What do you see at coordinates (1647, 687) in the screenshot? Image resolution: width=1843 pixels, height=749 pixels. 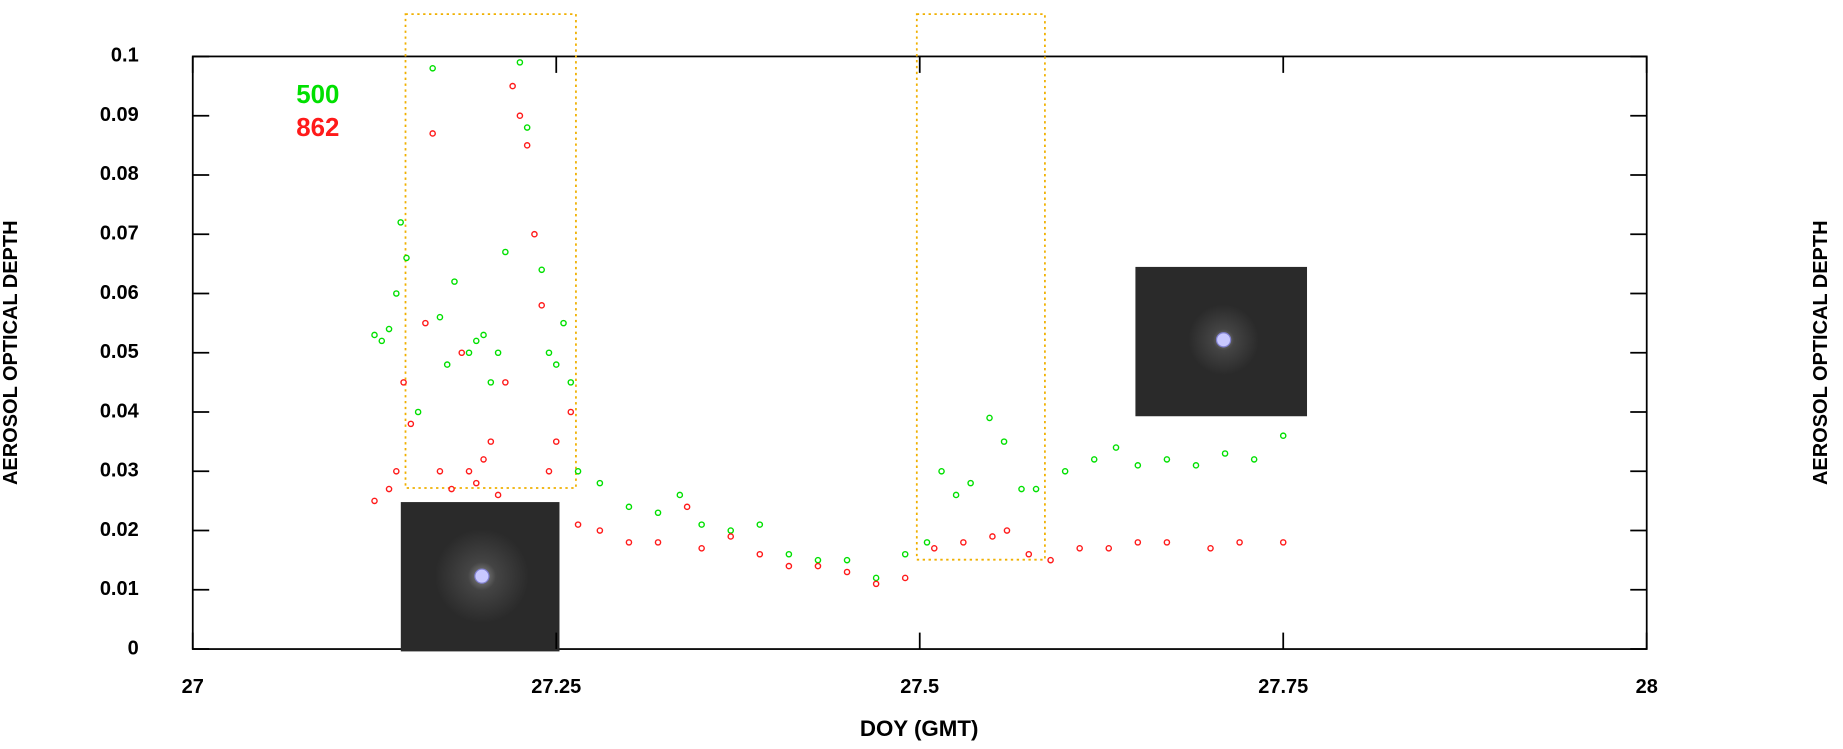 I see `x-tick-label: 28` at bounding box center [1647, 687].